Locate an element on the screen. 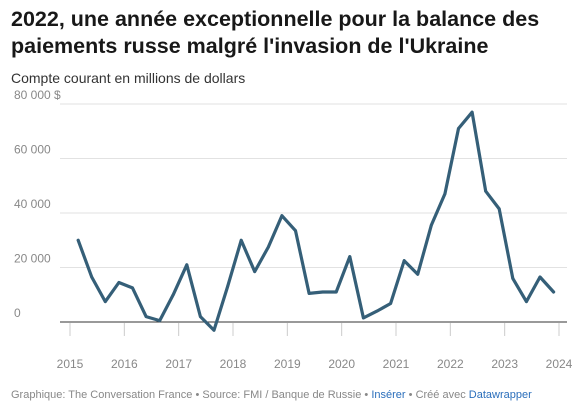 This screenshot has width=582, height=415. source-text: Source: FMI / Banque de Russie is located at coordinates (282, 395).